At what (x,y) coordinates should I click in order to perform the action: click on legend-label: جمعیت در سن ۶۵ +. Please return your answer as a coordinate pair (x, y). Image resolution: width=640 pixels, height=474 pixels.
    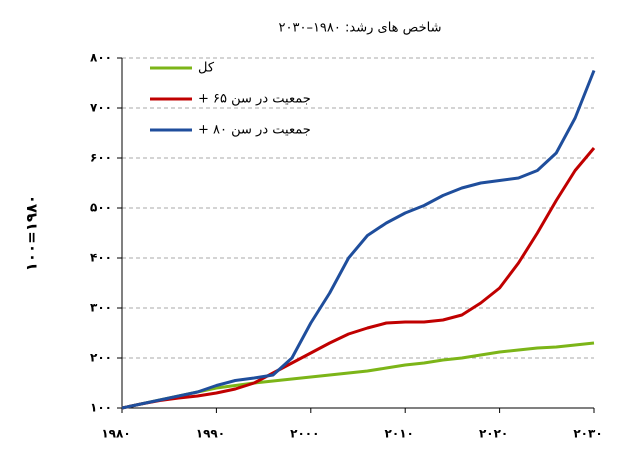
    Looking at the image, I should click on (254, 99).